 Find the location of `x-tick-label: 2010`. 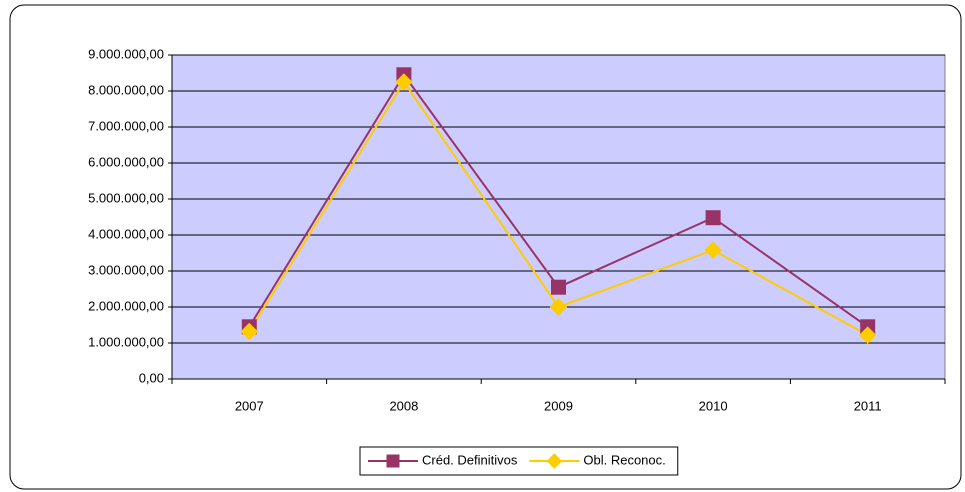

x-tick-label: 2010 is located at coordinates (713, 405).